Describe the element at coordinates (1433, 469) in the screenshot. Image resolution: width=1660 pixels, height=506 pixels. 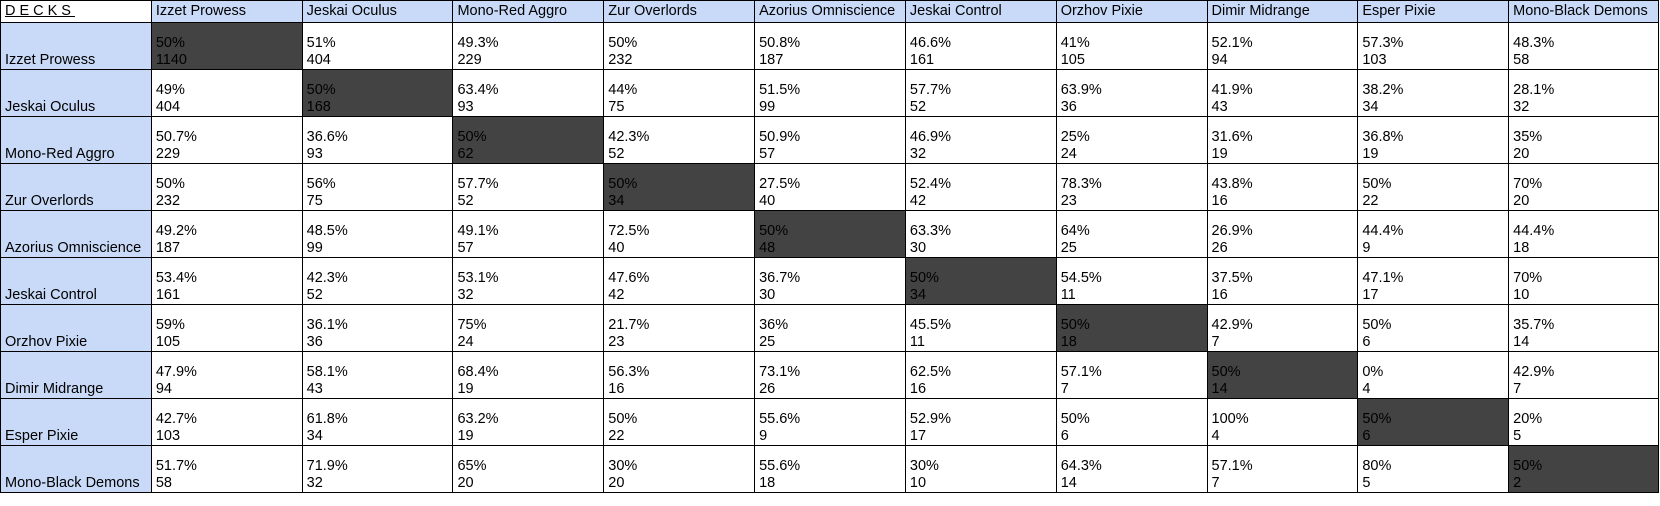
I see `matchup-cell: 80% 5` at that location.